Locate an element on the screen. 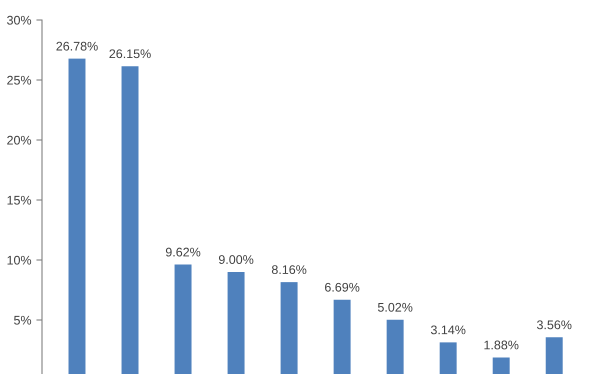 This screenshot has width=603, height=374. data-label: 26.78% is located at coordinates (77, 46).